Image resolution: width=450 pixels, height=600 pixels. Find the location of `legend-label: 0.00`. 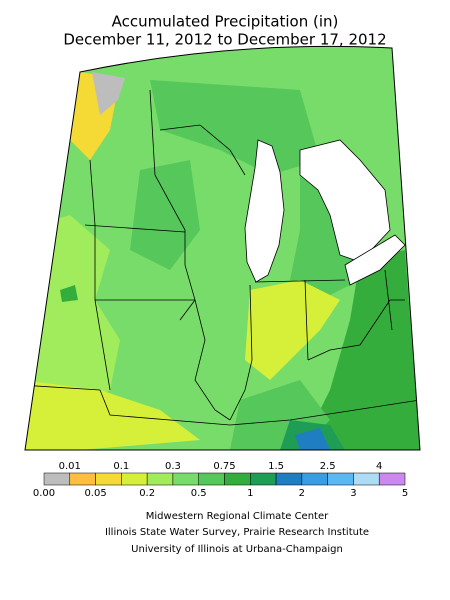

legend-label: 0.00 is located at coordinates (44, 493).